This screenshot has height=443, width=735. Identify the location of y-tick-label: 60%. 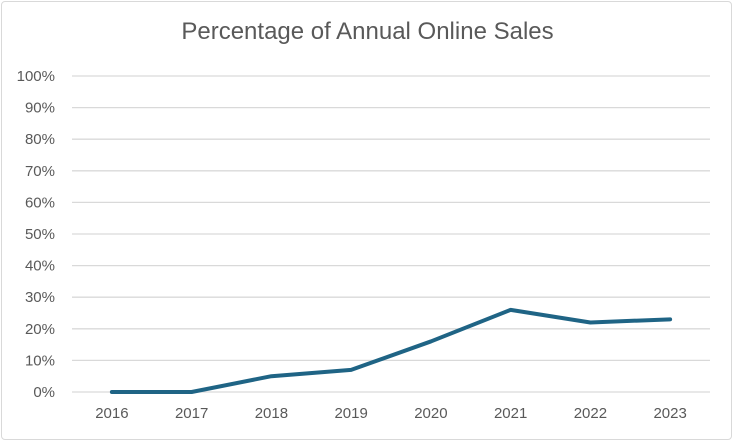
(40, 202).